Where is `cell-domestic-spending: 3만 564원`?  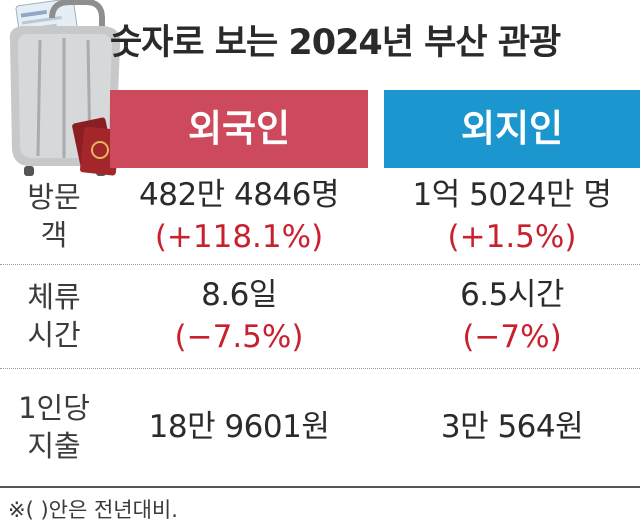 cell-domestic-spending: 3만 564원 is located at coordinates (512, 427).